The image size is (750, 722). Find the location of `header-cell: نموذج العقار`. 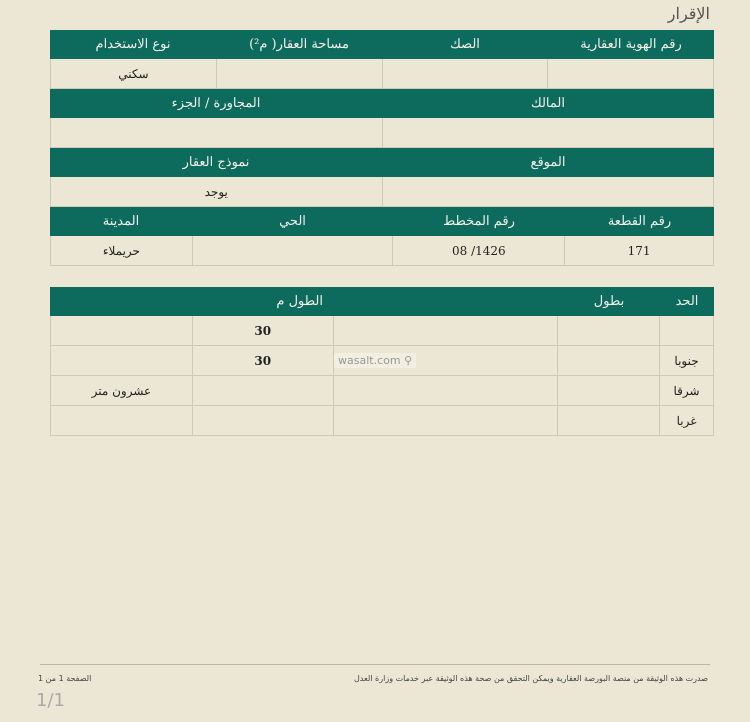

header-cell: نموذج العقار is located at coordinates (216, 162).